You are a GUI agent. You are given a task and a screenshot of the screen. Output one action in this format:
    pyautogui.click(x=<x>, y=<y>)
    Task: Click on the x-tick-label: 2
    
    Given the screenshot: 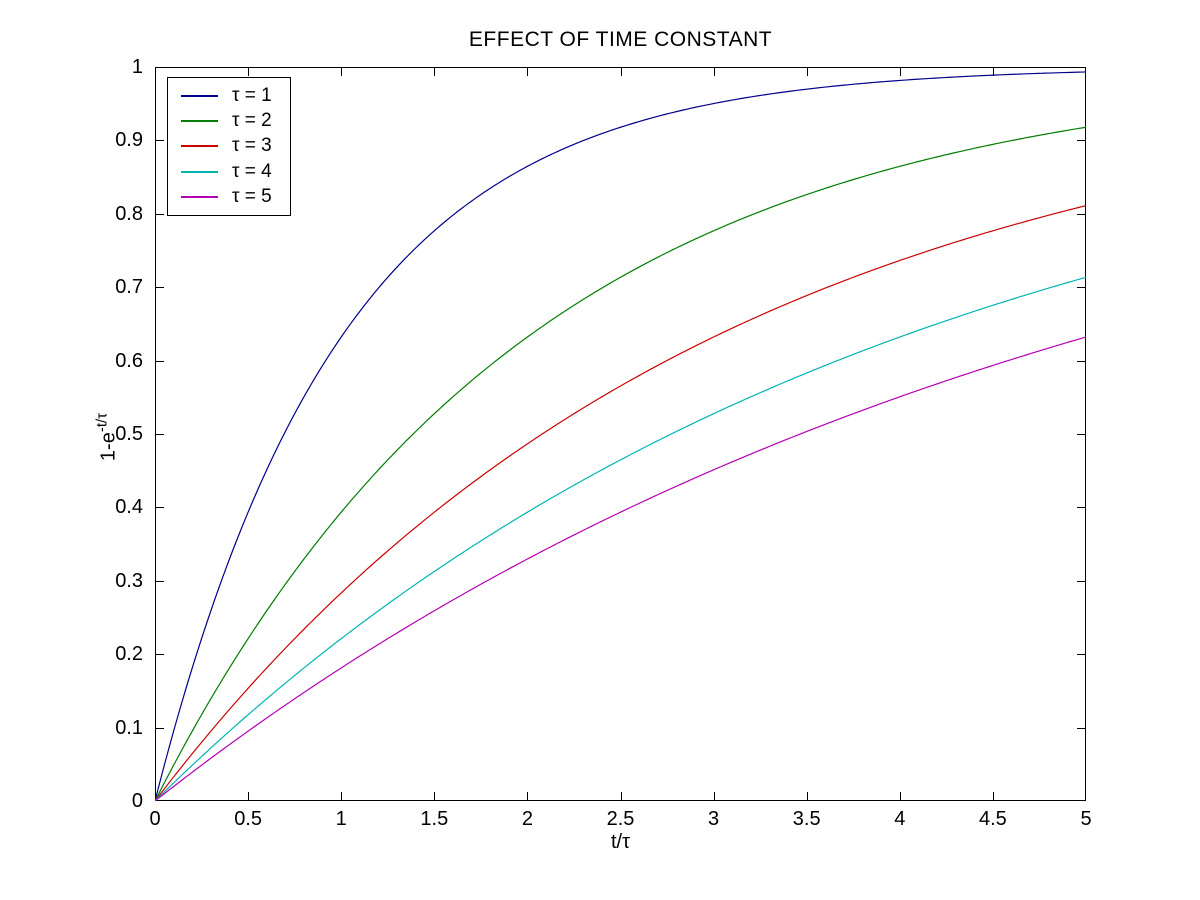 What is the action you would take?
    pyautogui.click(x=527, y=819)
    